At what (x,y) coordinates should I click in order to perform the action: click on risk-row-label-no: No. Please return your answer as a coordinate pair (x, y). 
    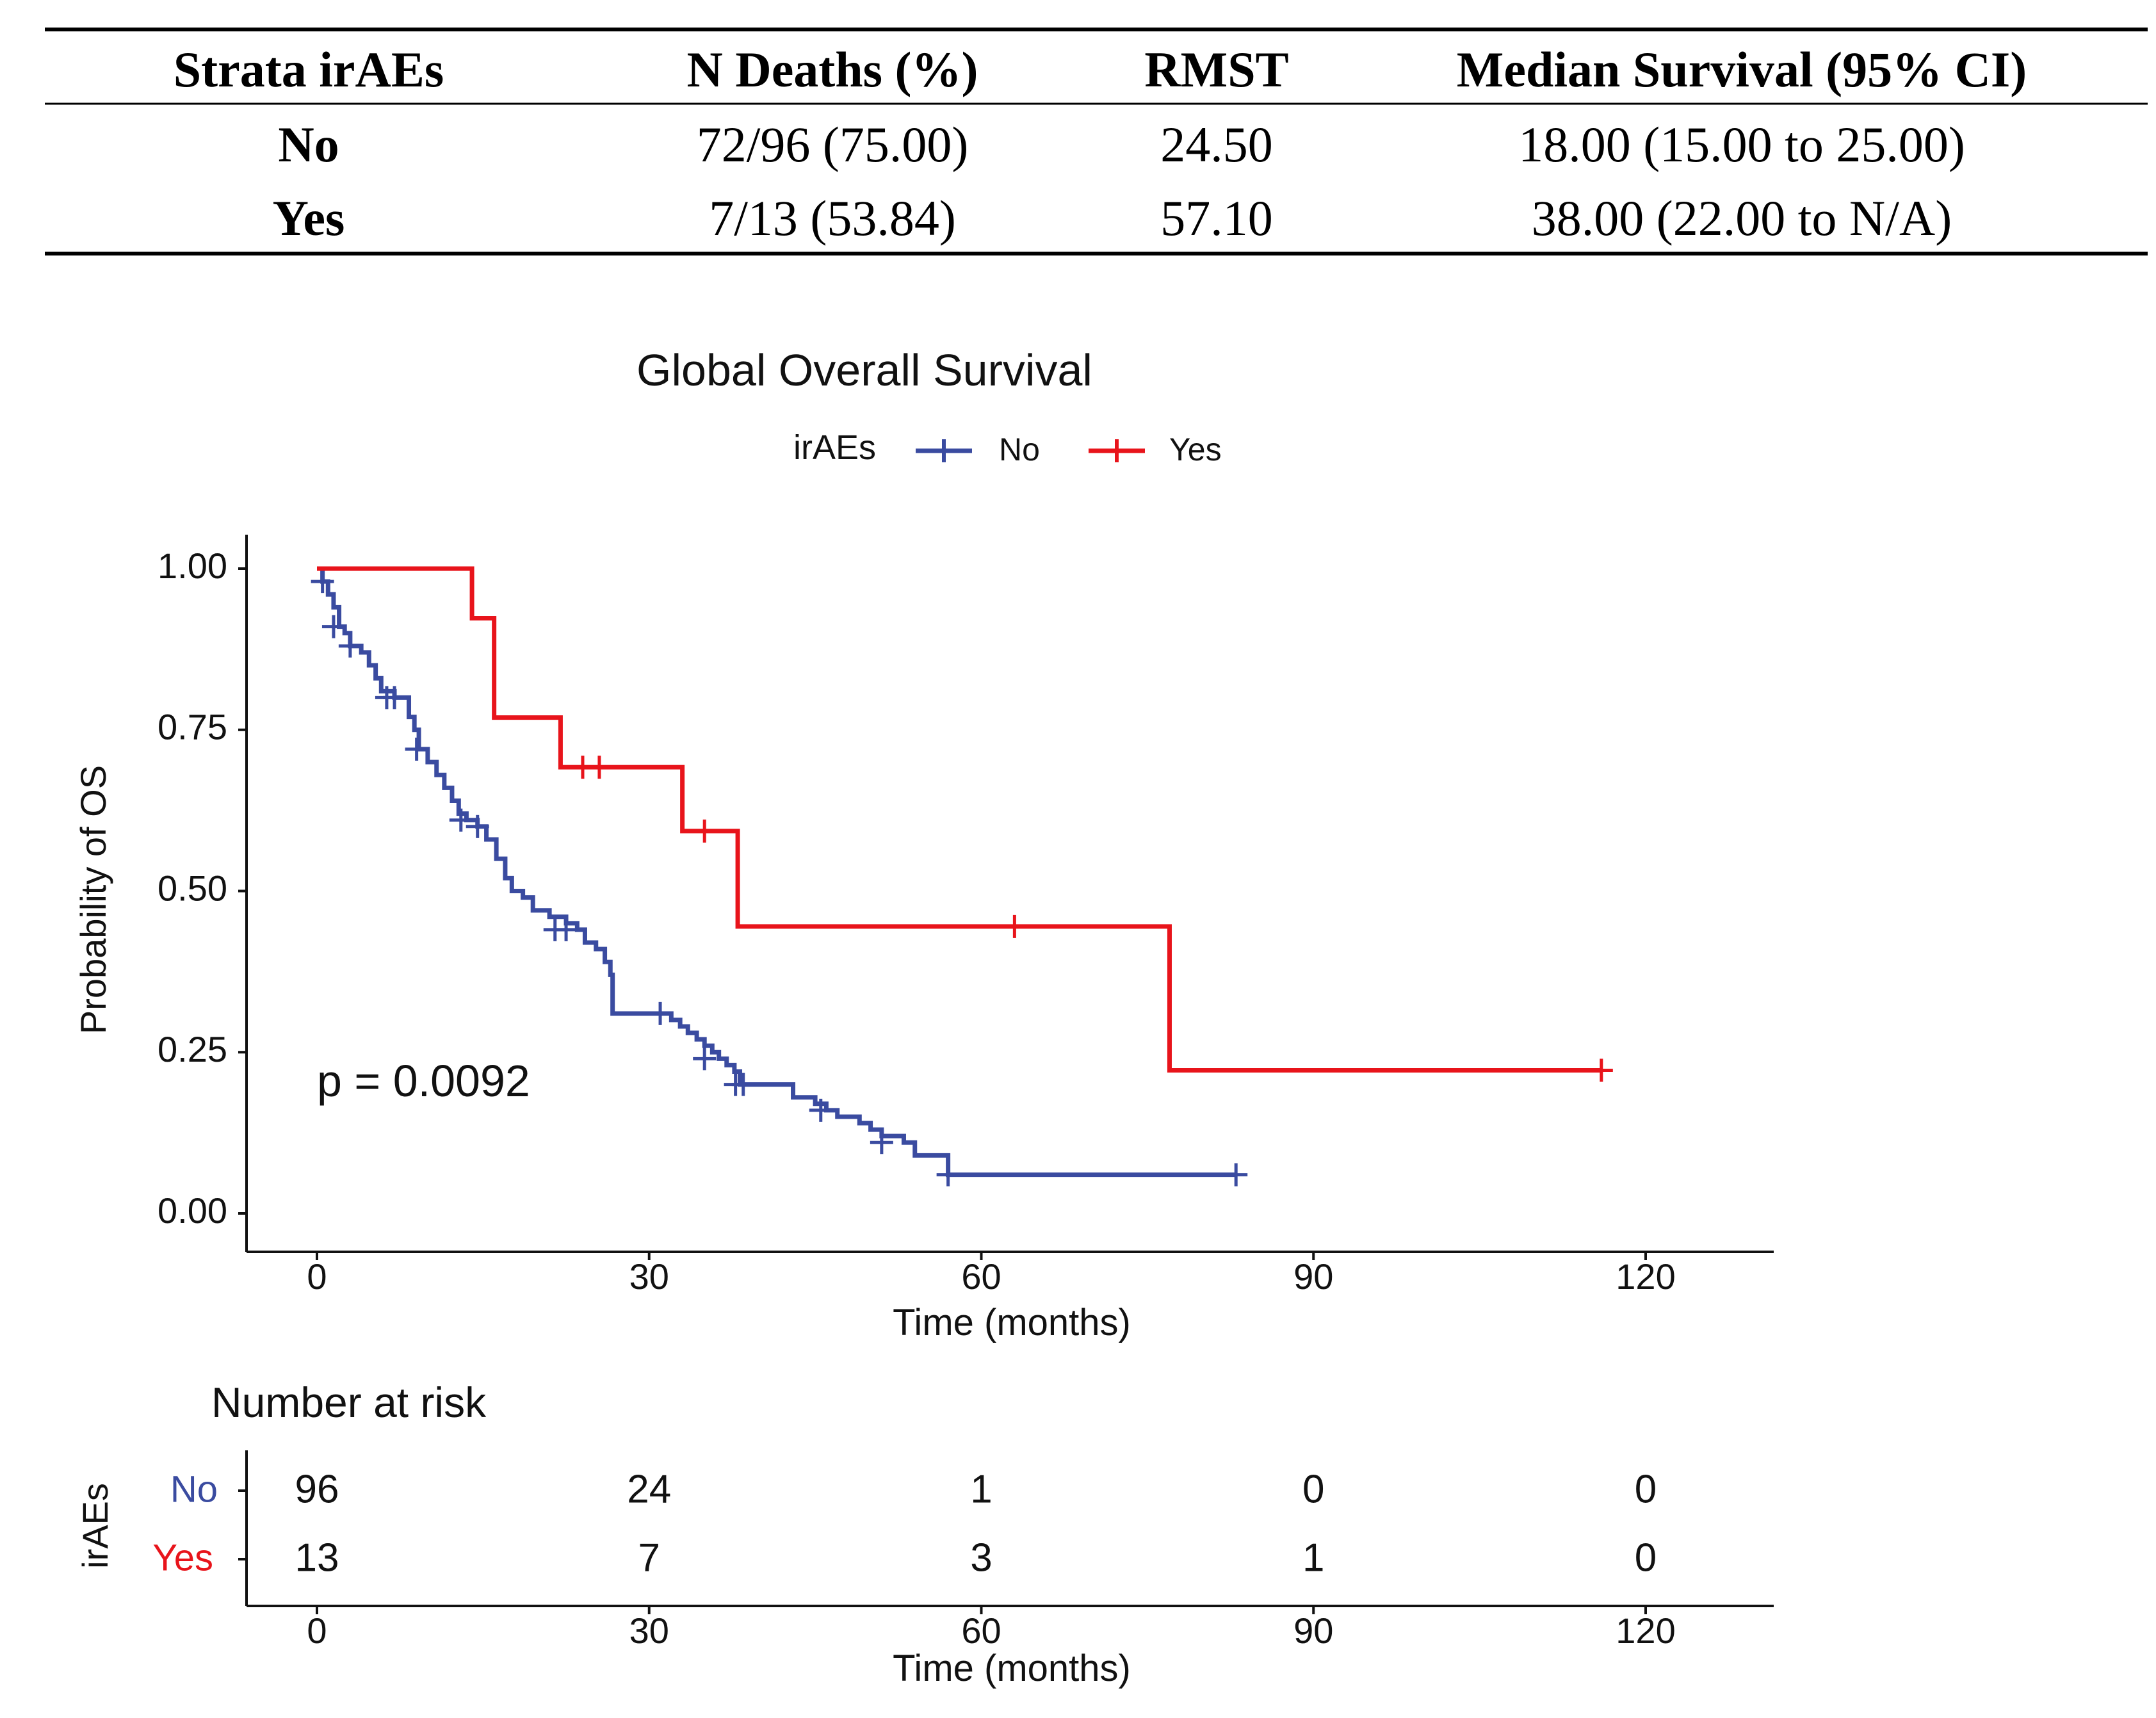
    Looking at the image, I should click on (194, 1489).